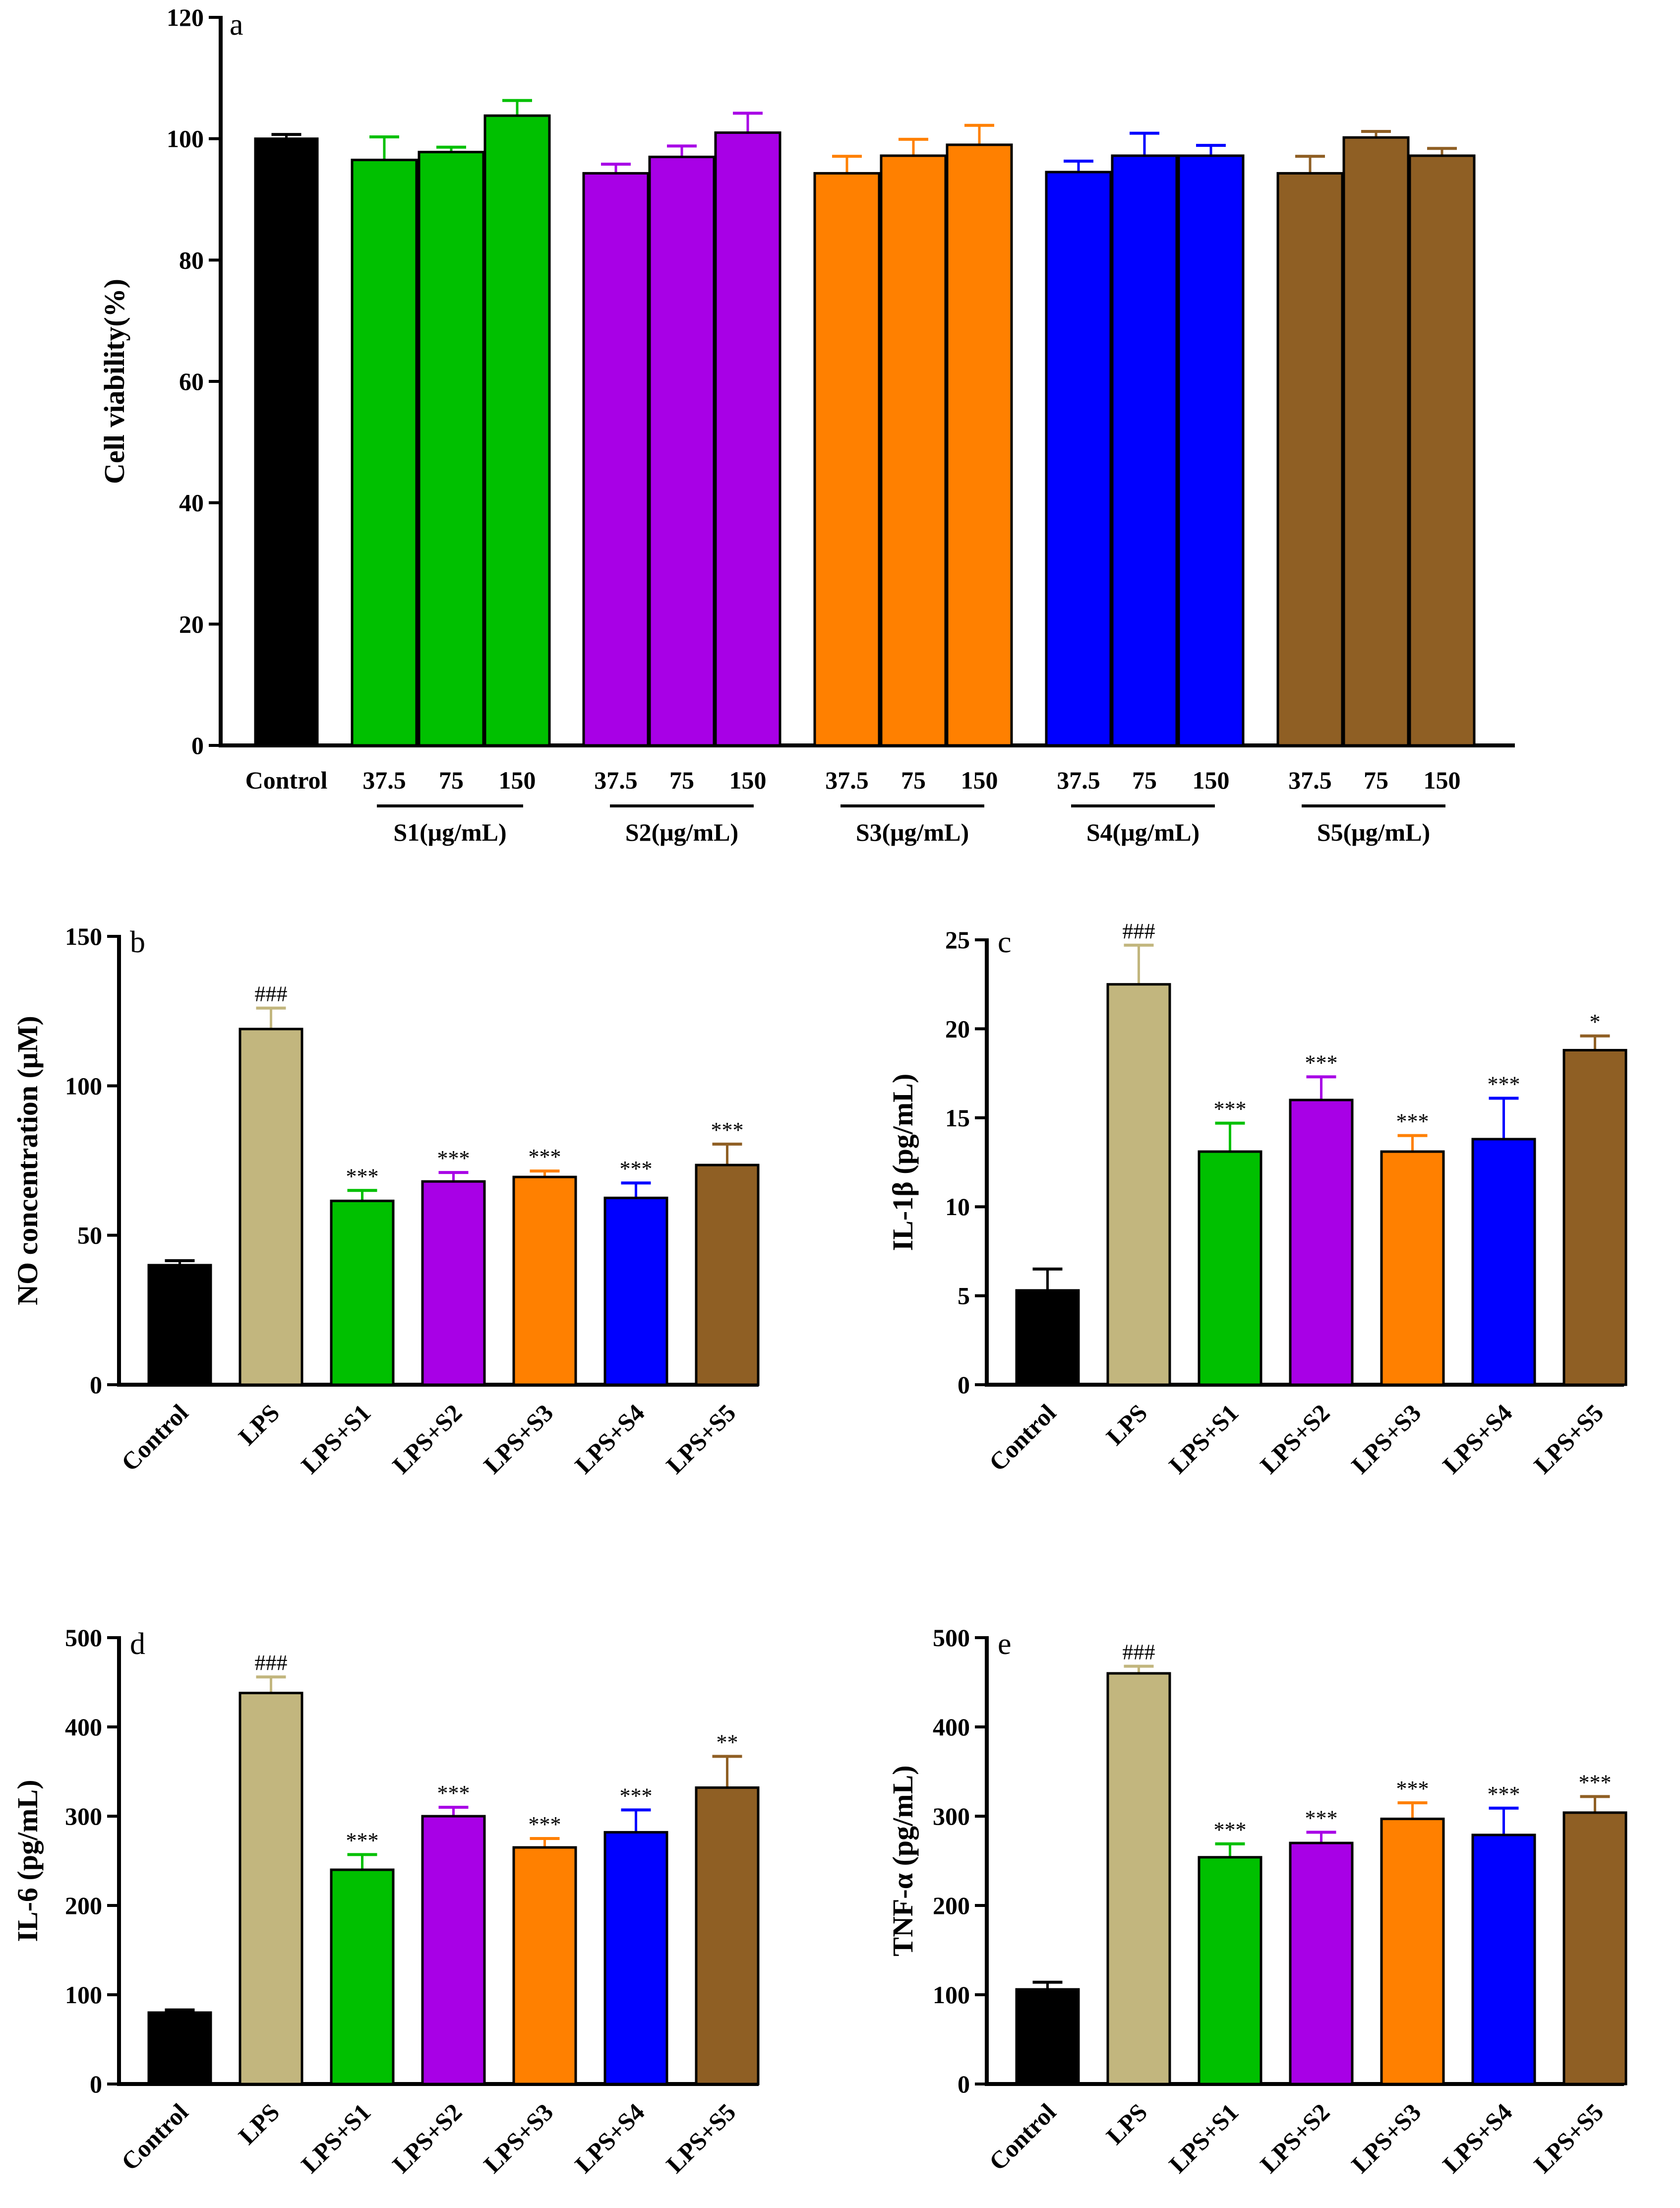 This screenshot has height=2208, width=1680. I want to click on y-axis-title: Cell viability(%), so click(114, 381).